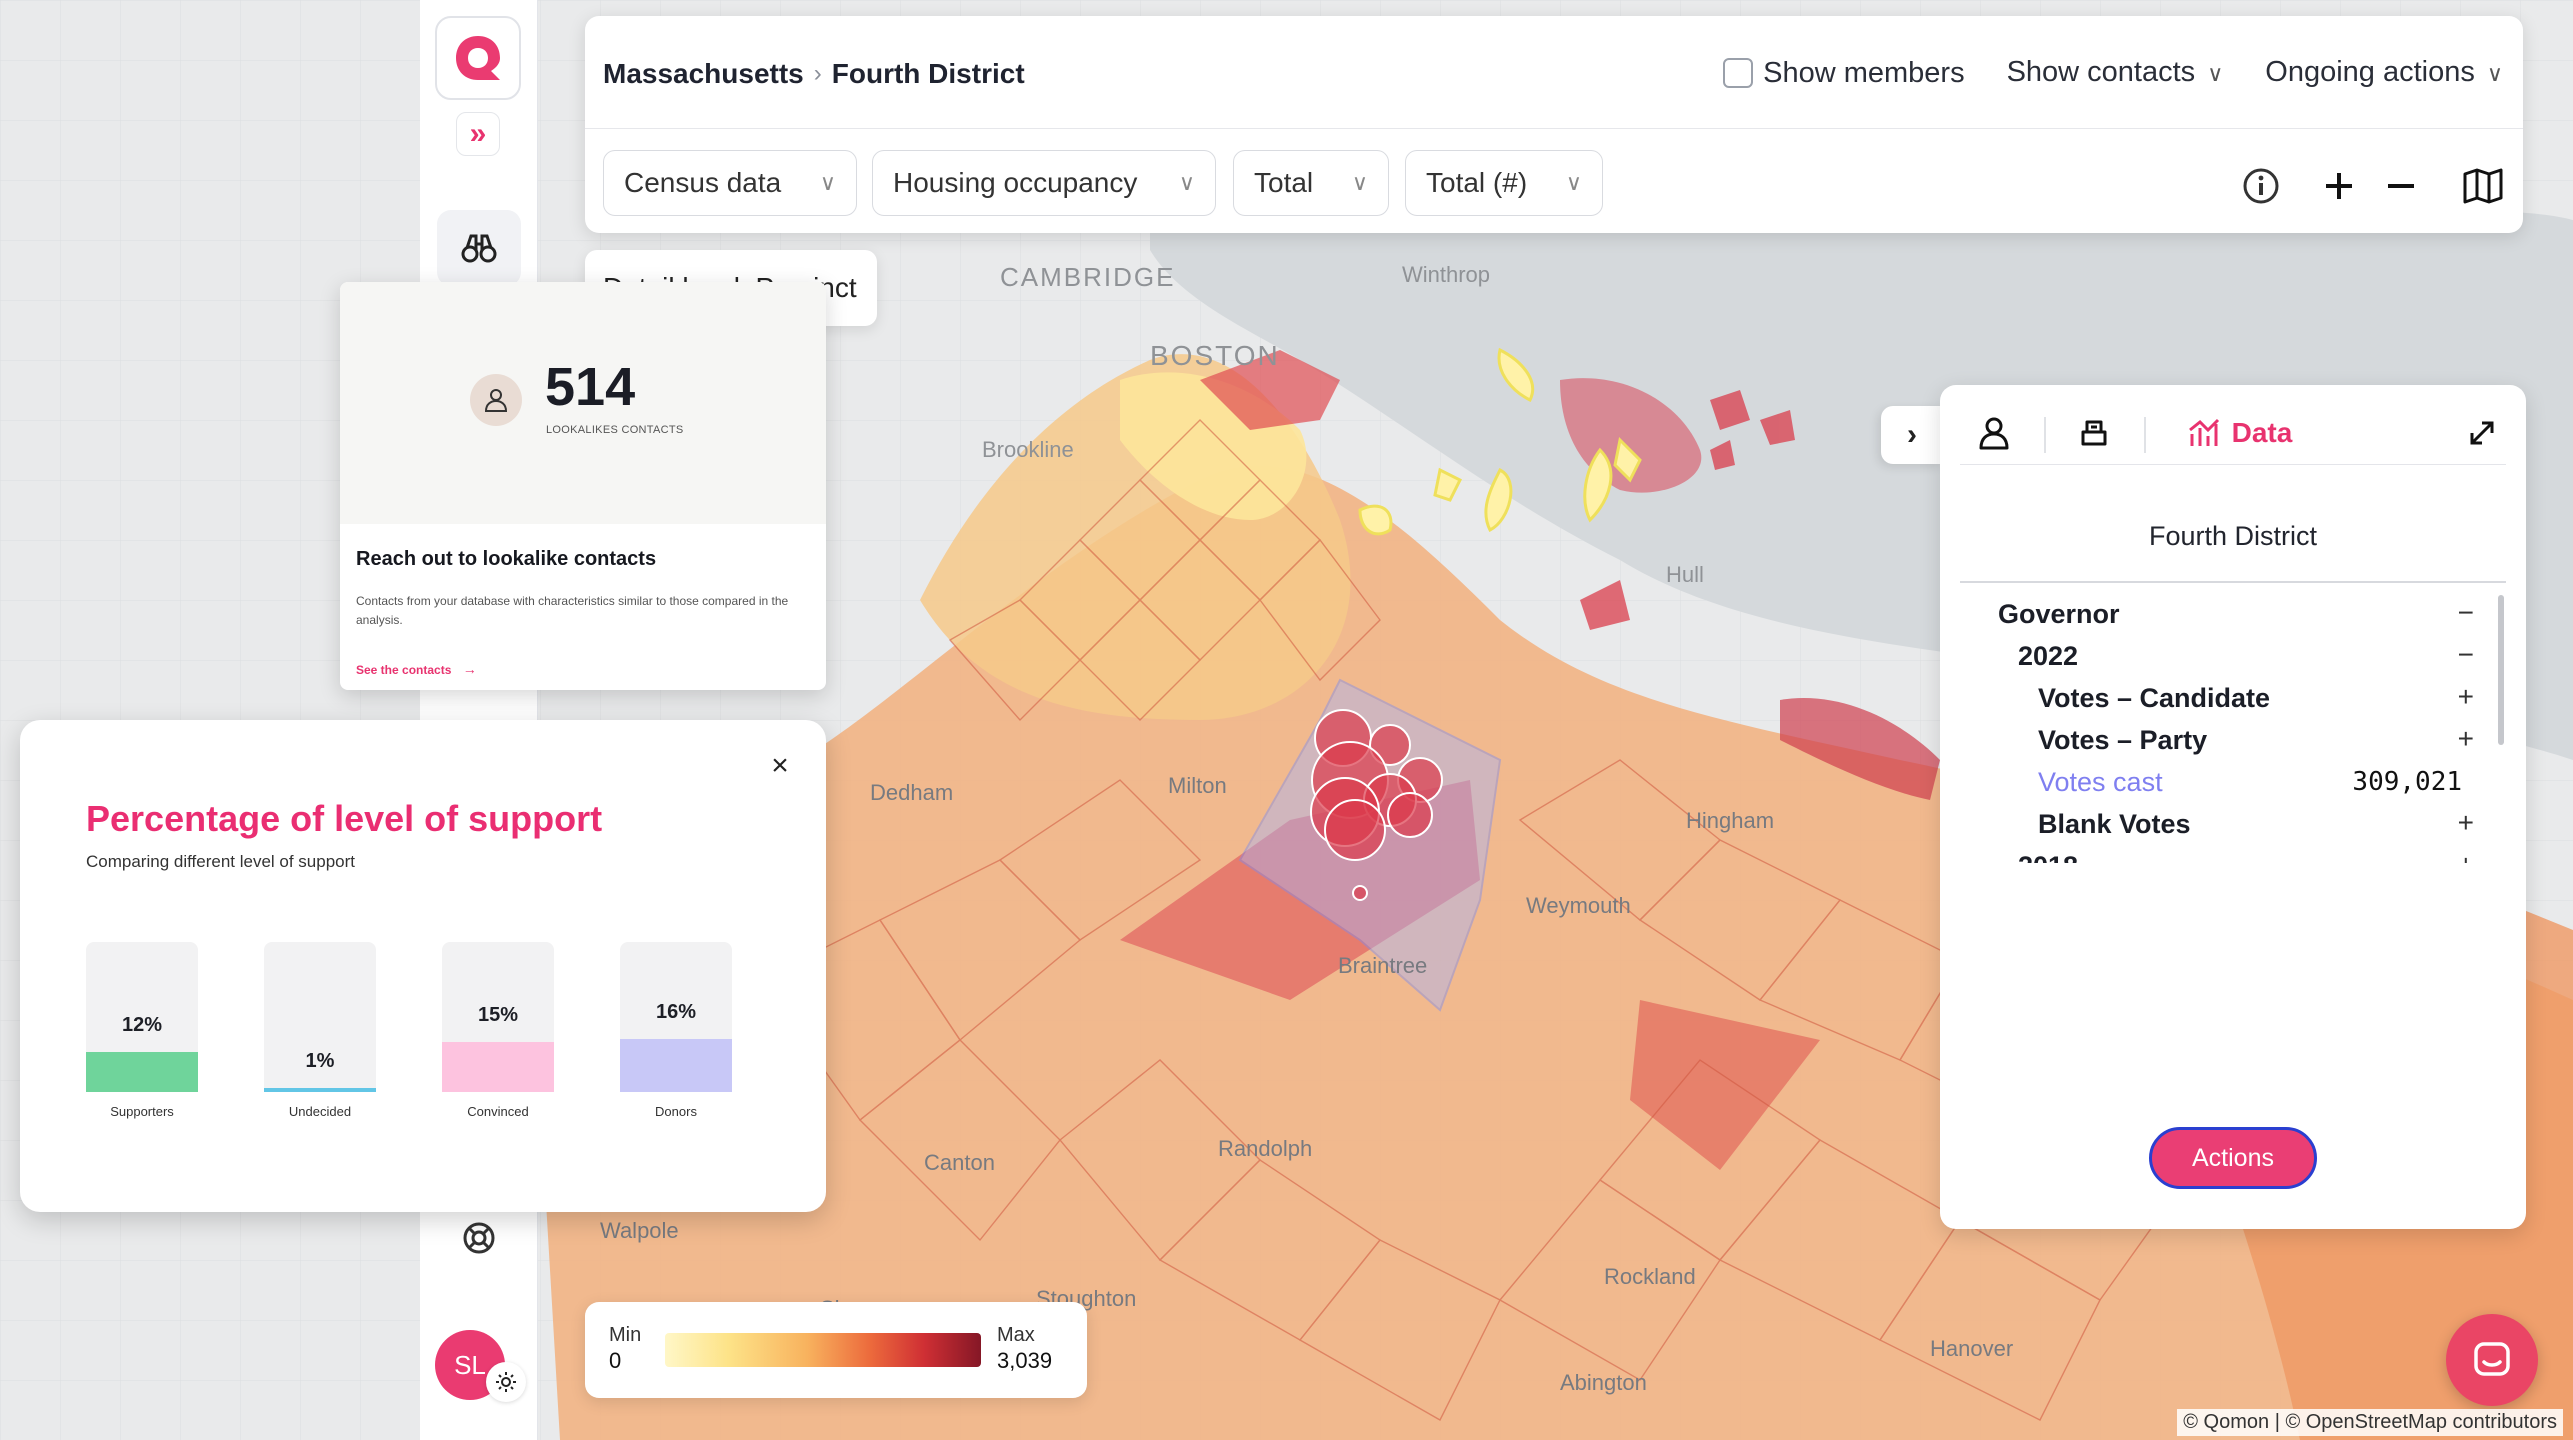  What do you see at coordinates (1477, 182) in the screenshot?
I see `total-count-select-value: Total (#)` at bounding box center [1477, 182].